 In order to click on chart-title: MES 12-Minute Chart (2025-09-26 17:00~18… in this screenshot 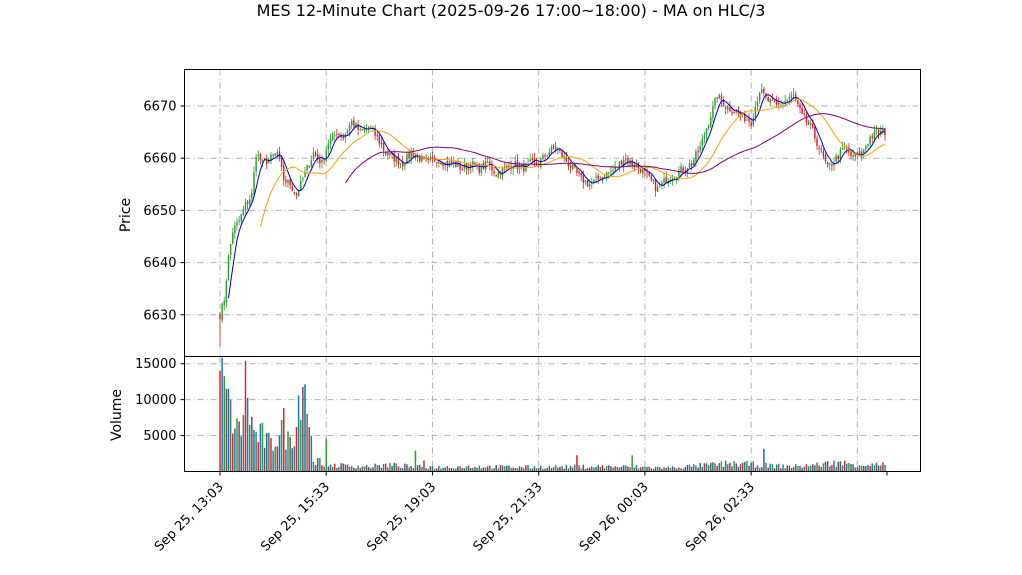, I will do `click(511, 10)`.